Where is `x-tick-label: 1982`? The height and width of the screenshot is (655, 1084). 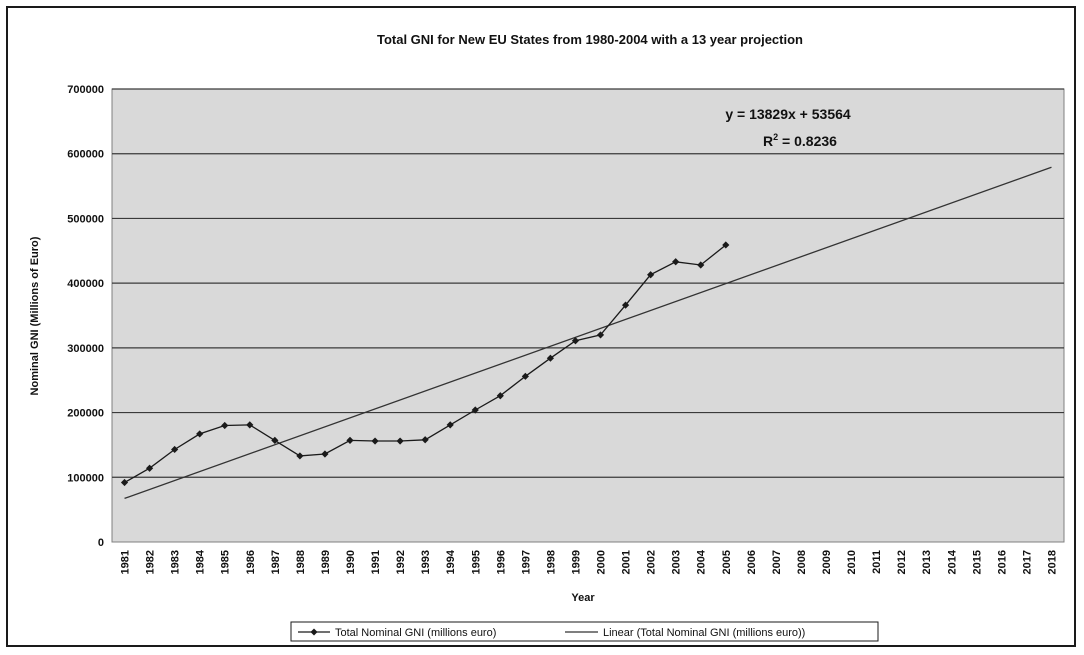
x-tick-label: 1982 is located at coordinates (151, 562).